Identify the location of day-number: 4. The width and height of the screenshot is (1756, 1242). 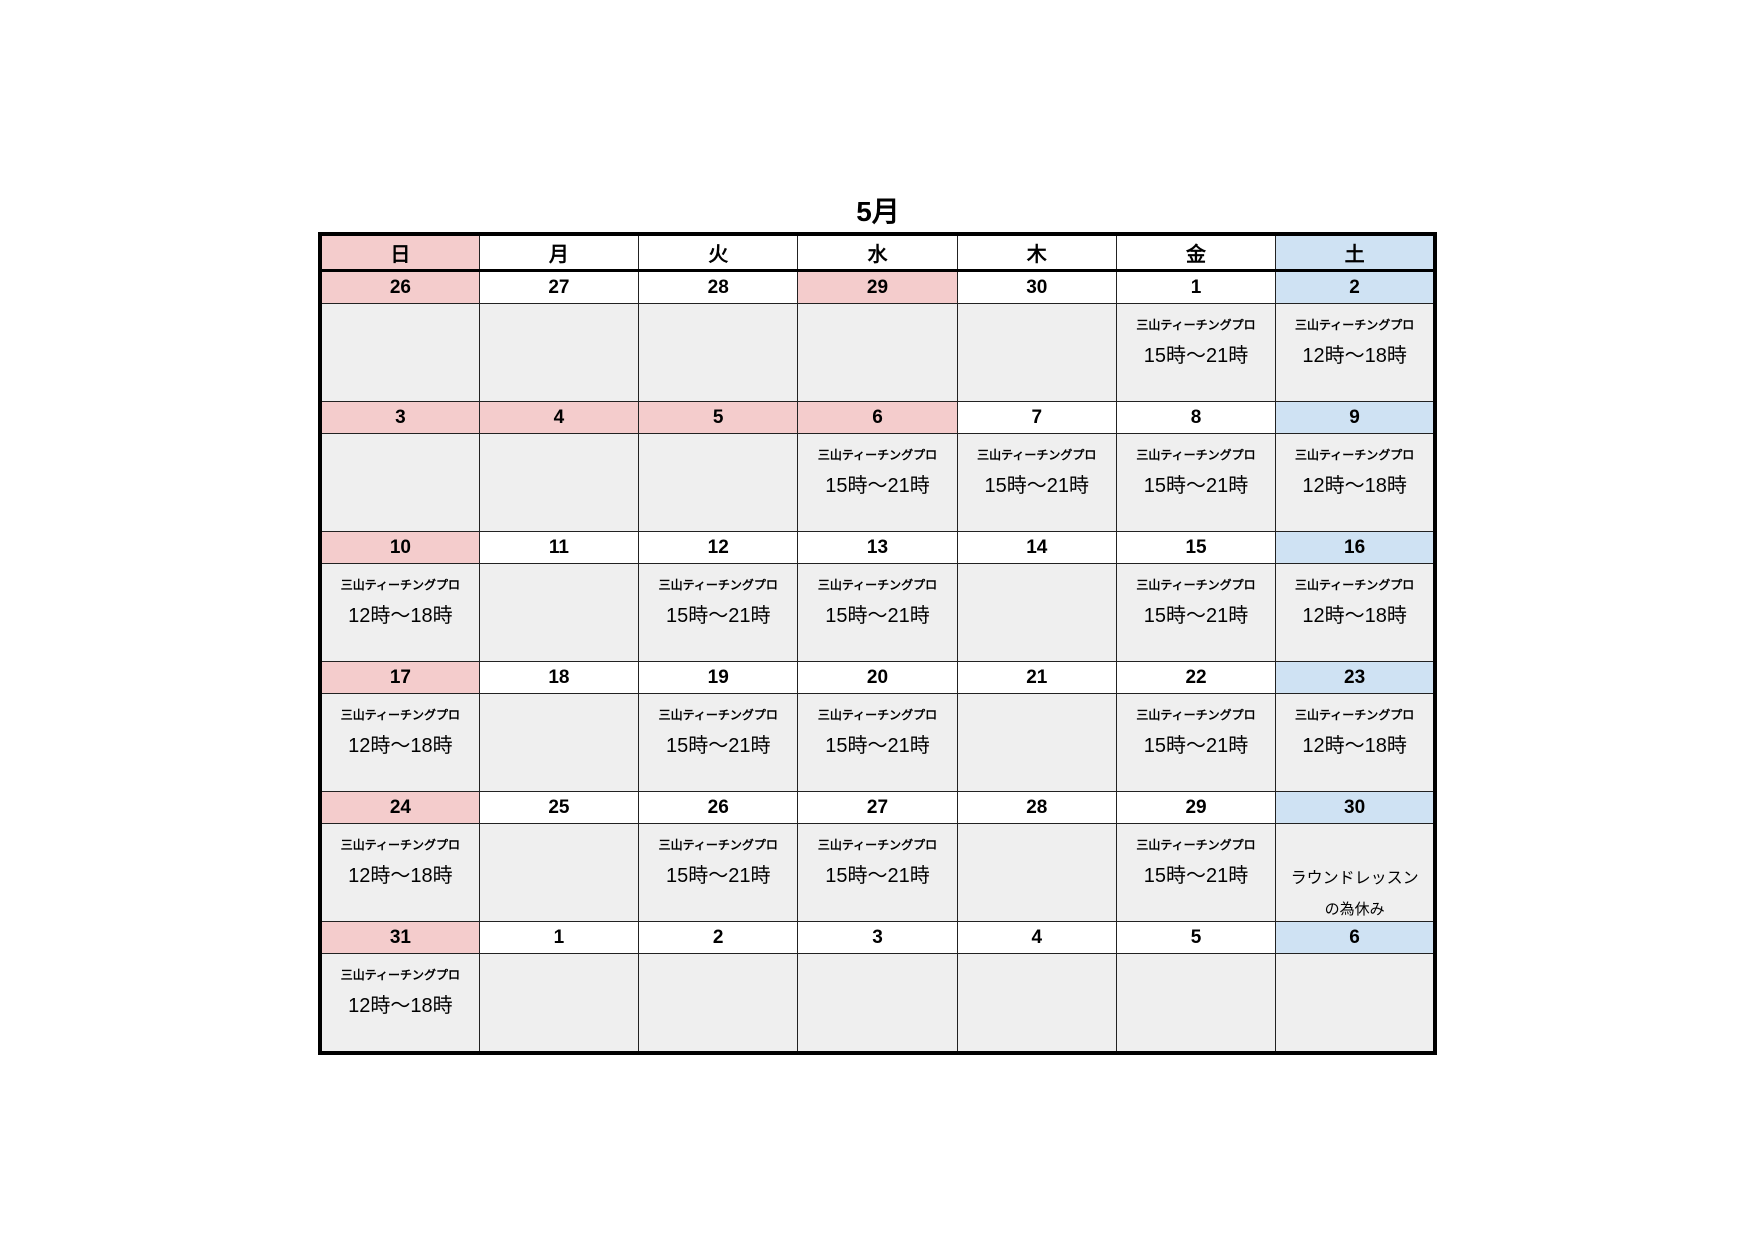
(1036, 937).